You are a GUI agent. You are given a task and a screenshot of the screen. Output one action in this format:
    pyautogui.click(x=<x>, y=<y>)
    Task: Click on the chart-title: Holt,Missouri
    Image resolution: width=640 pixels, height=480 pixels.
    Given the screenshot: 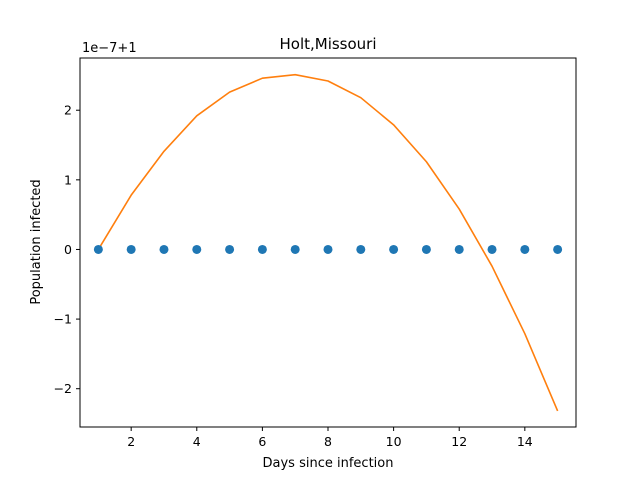 What is the action you would take?
    pyautogui.click(x=327, y=44)
    